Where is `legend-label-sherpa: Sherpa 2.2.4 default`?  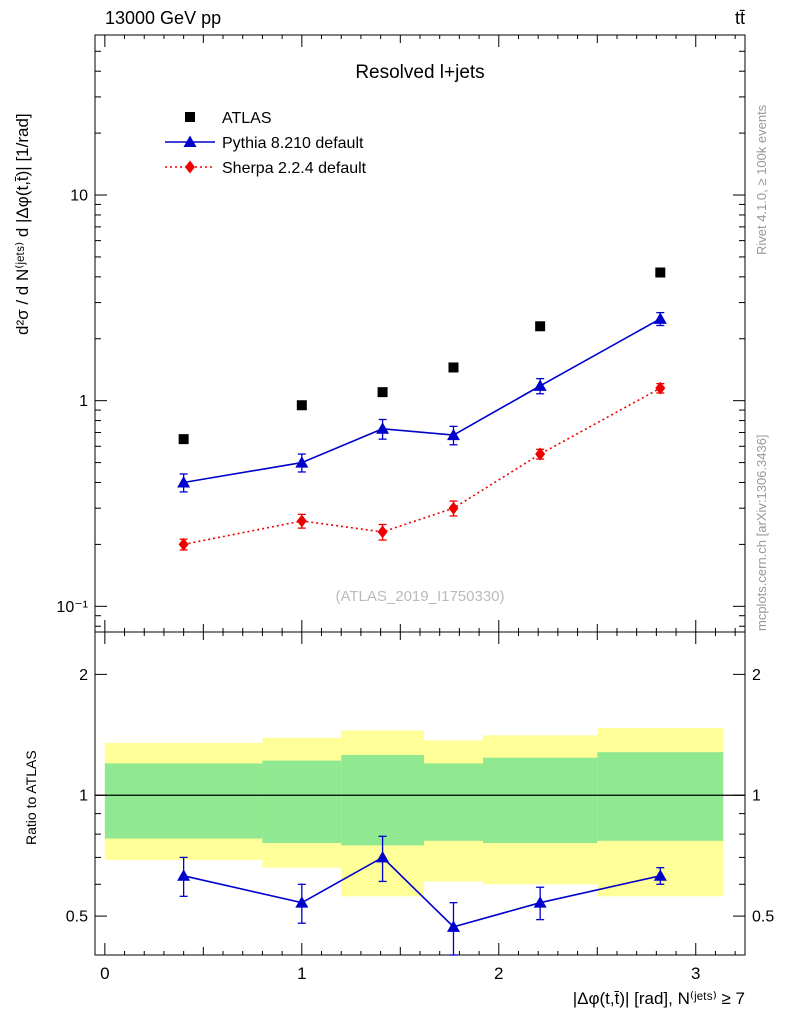
legend-label-sherpa: Sherpa 2.2.4 default is located at coordinates (294, 168).